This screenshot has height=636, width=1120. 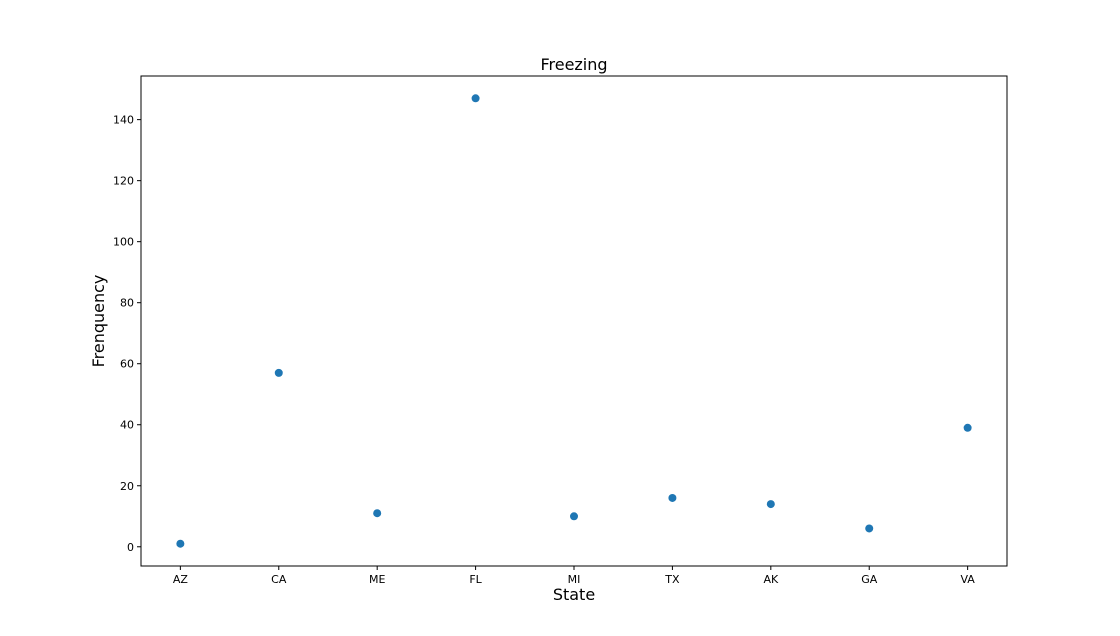 What do you see at coordinates (127, 486) in the screenshot?
I see `y-tick-label: 20` at bounding box center [127, 486].